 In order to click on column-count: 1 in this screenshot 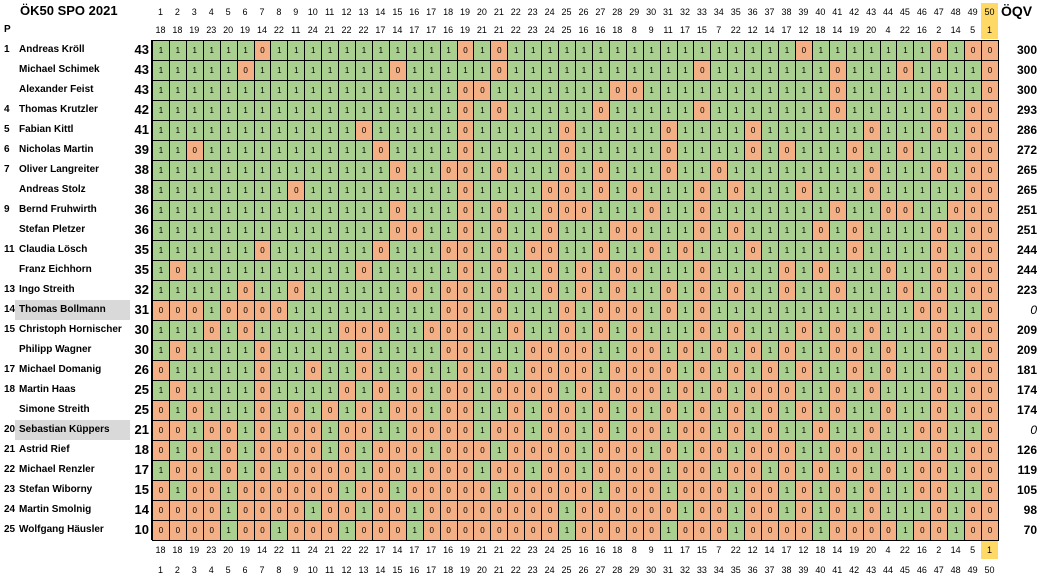, I will do `click(989, 550)`.